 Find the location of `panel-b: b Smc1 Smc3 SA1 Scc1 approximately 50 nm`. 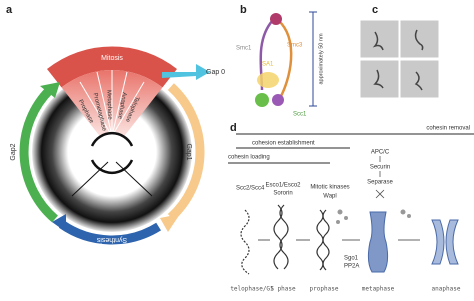

panel-b: b Smc1 Smc3 SA1 Scc1 approximately 50 nm is located at coordinates (280, 61).